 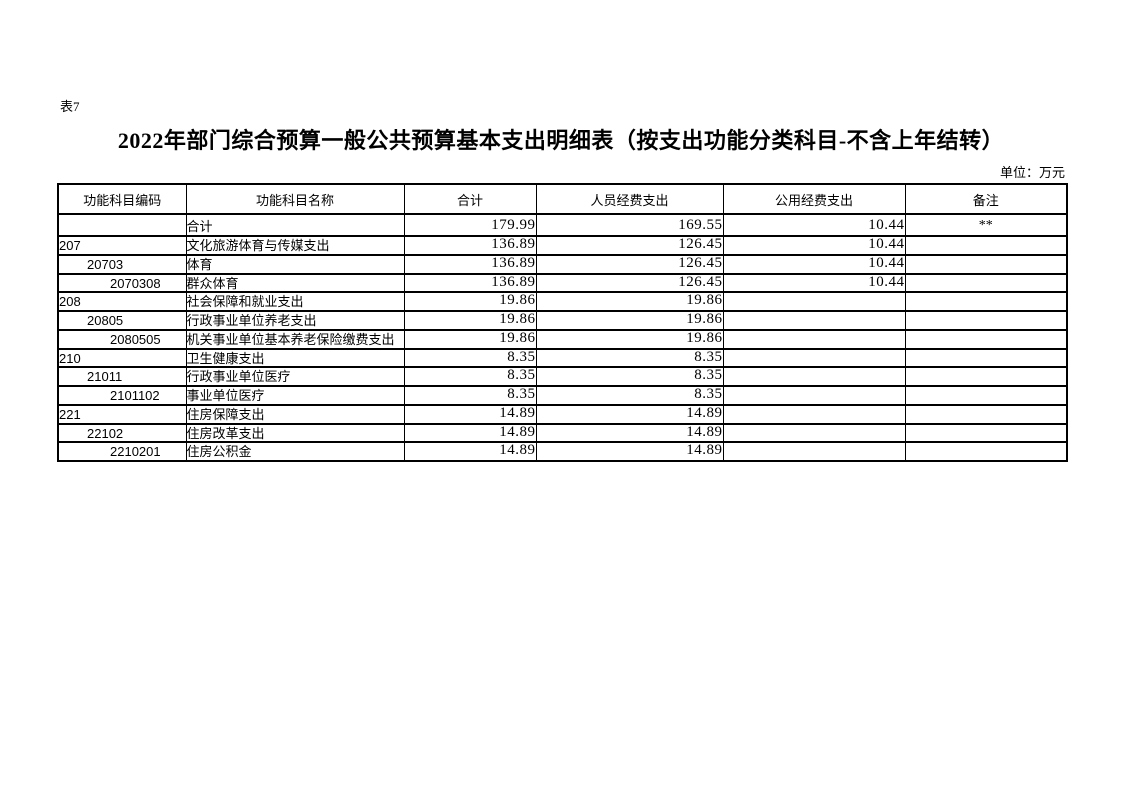 What do you see at coordinates (70, 106) in the screenshot?
I see `table-number-label: 表7` at bounding box center [70, 106].